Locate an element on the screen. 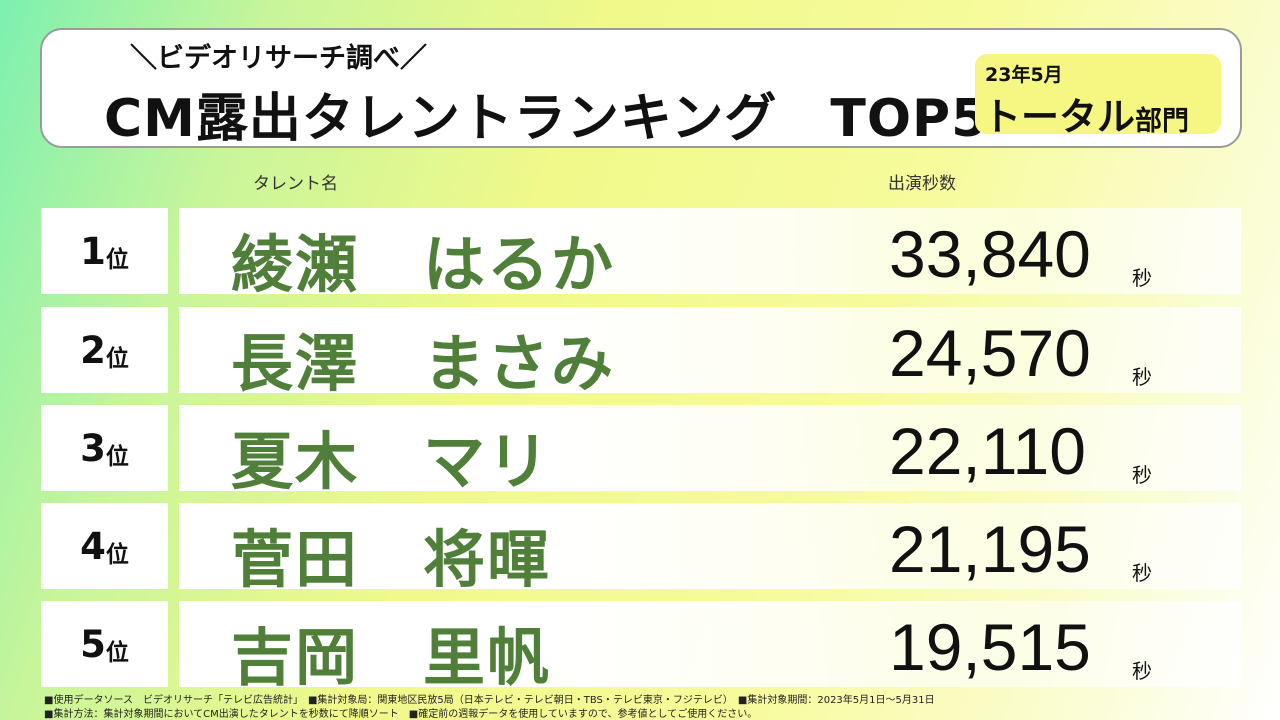  column-header-name: タレント名 is located at coordinates (295, 184).